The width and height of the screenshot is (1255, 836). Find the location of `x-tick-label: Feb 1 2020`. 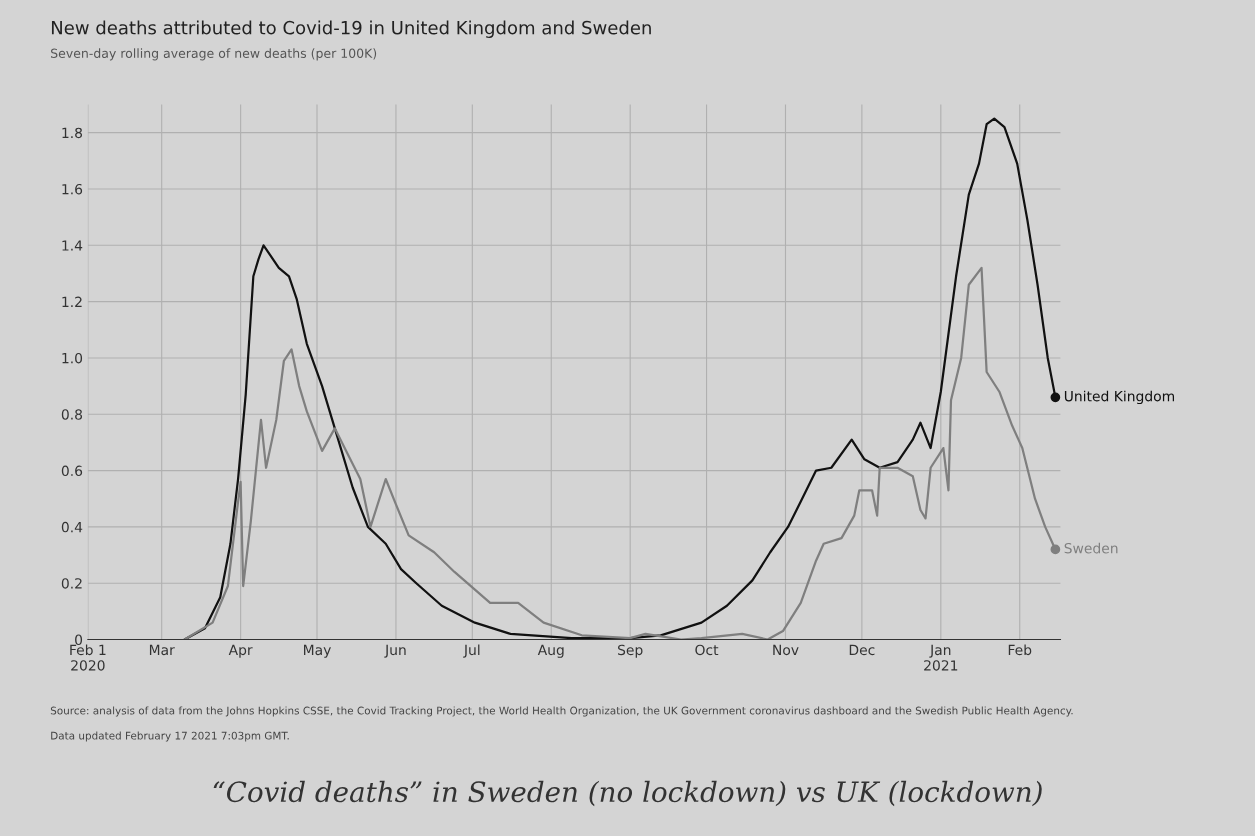

x-tick-label: Feb 1 2020 is located at coordinates (88, 657).